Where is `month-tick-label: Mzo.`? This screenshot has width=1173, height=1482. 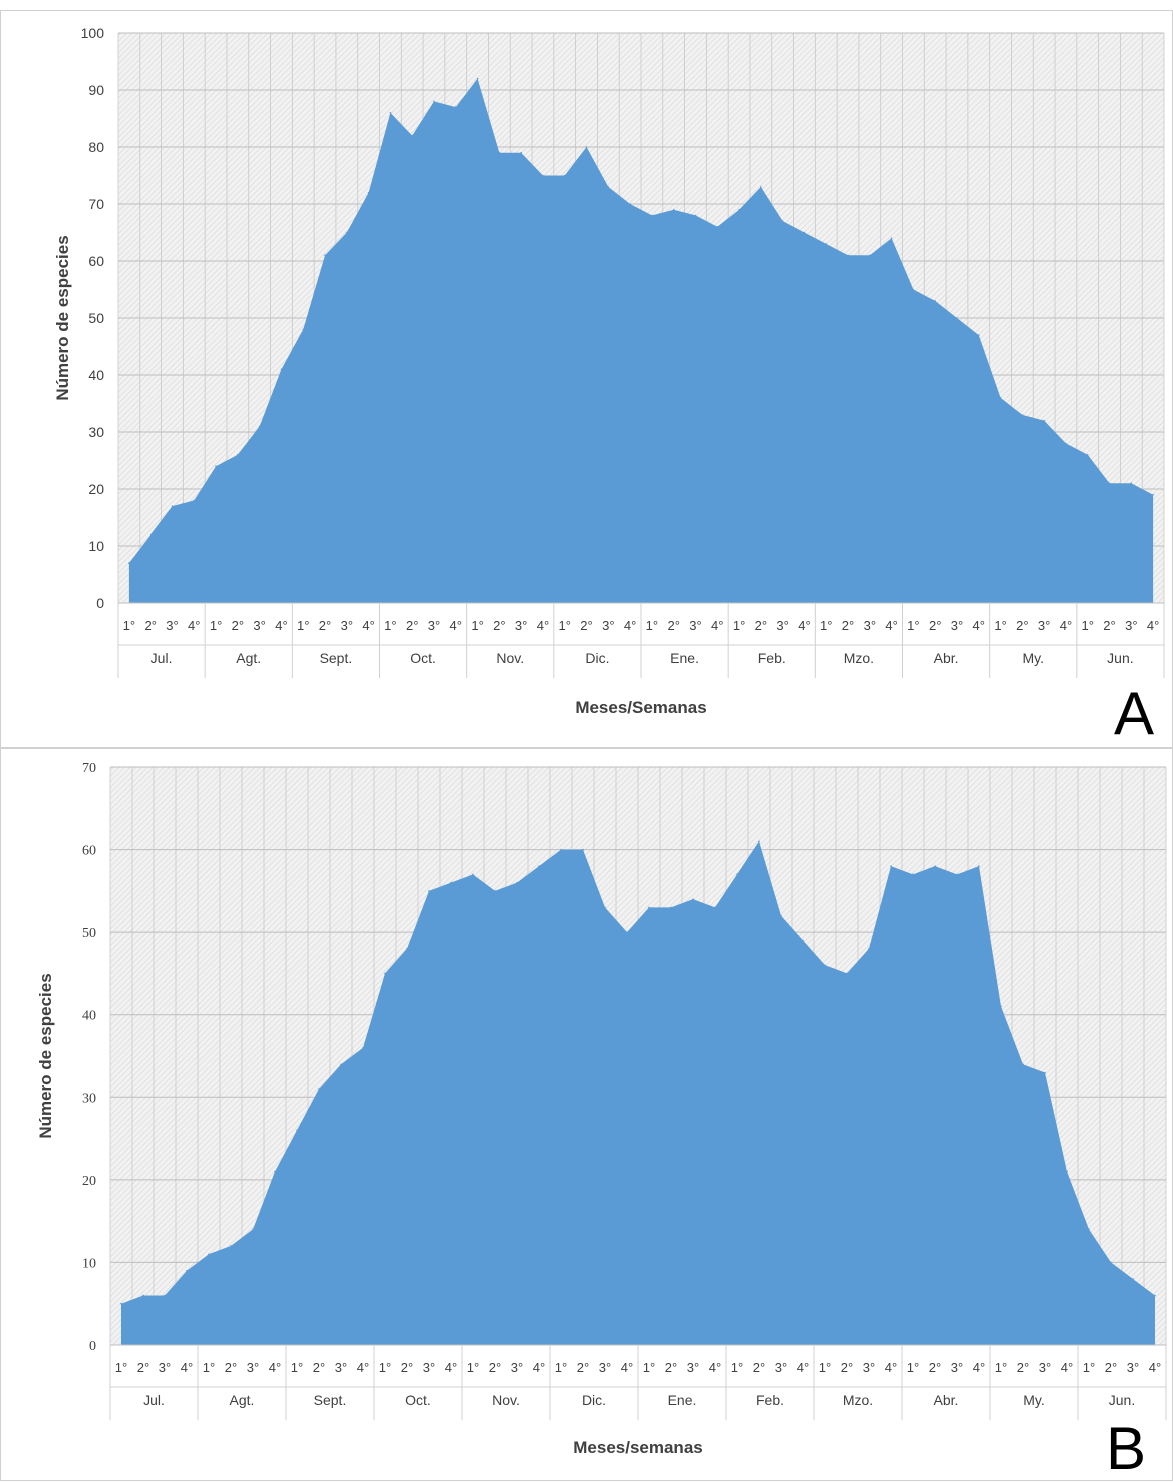
month-tick-label: Mzo. is located at coordinates (858, 1400).